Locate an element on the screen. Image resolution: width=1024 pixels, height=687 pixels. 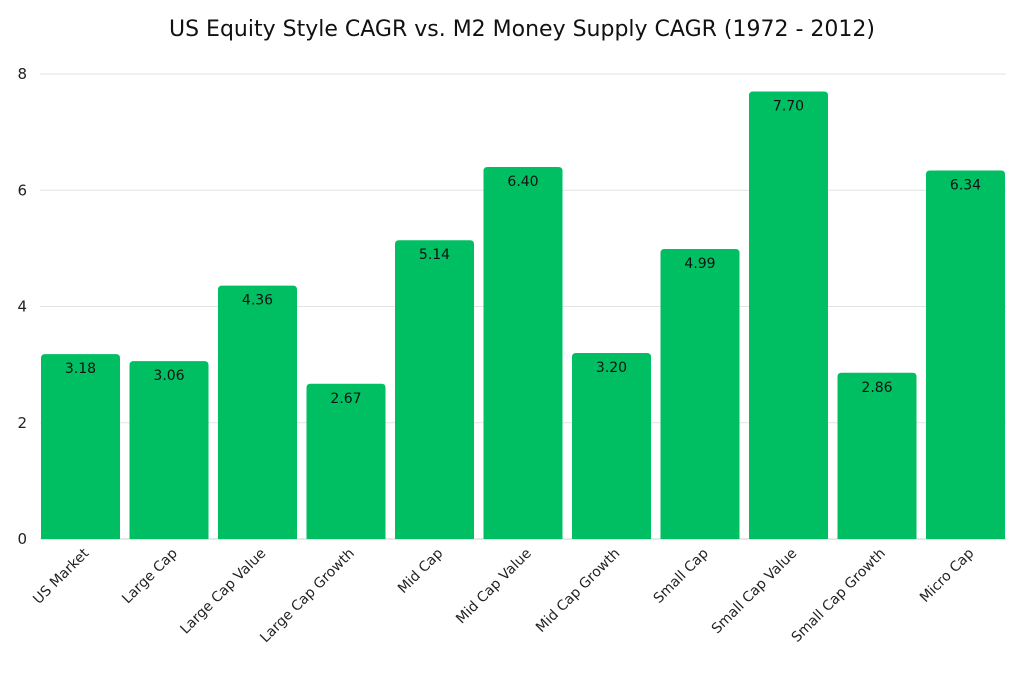
x-tick-label: Large Cap is located at coordinates (150, 576).